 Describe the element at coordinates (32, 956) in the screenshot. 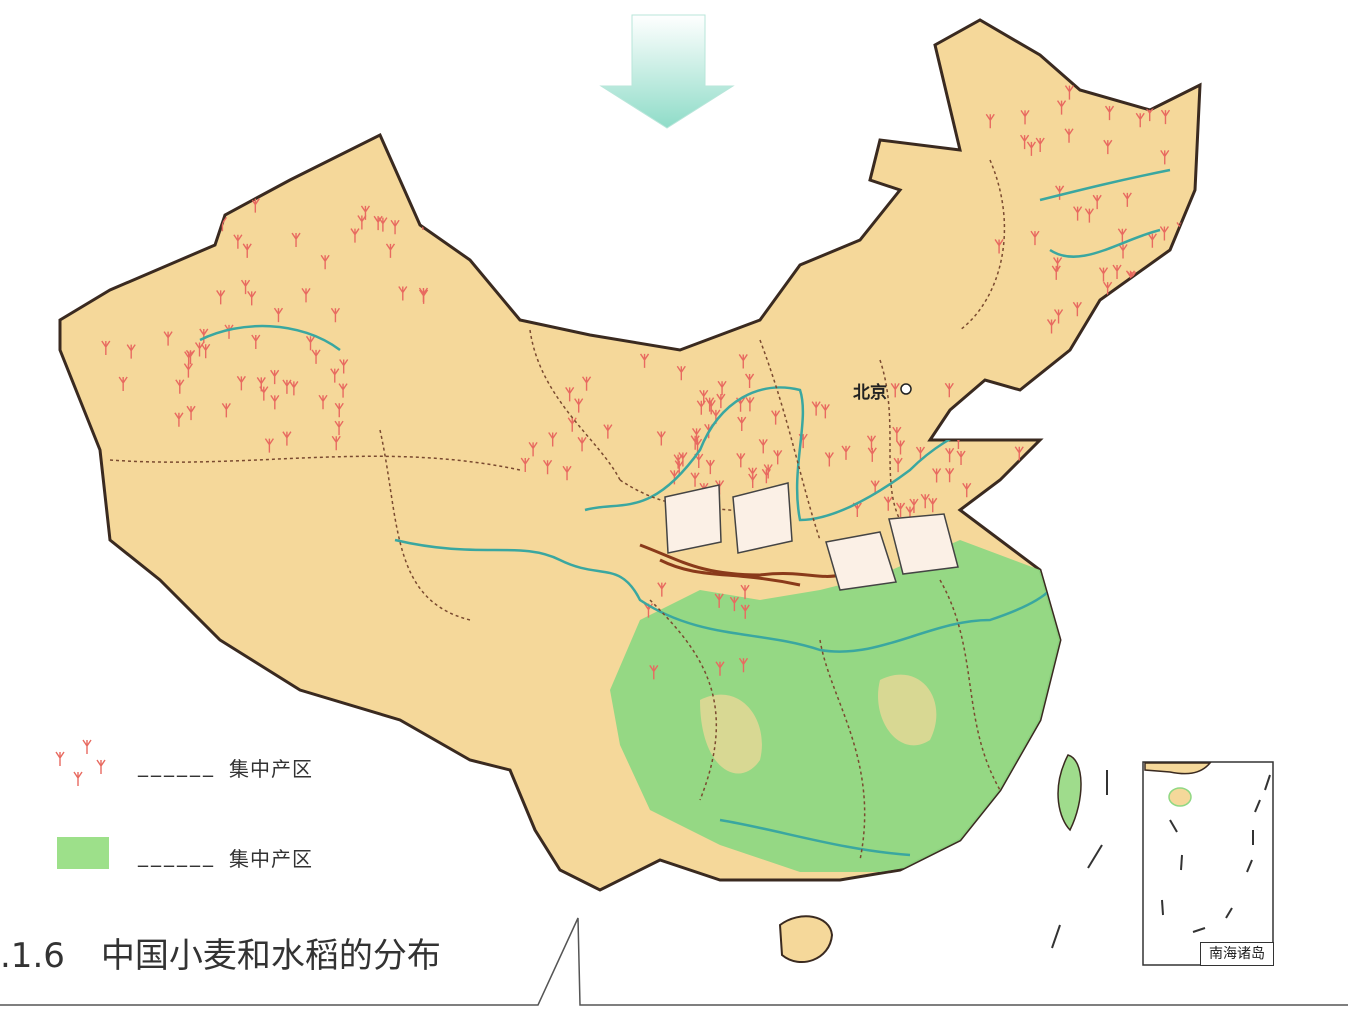

I see `caption-number: .1.6` at that location.